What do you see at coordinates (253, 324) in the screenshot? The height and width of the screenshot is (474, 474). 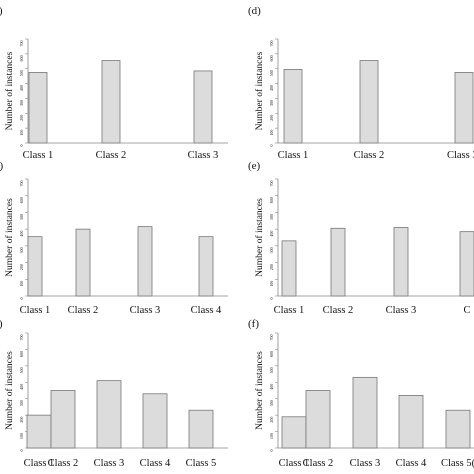 I see `panel-label: (f)` at bounding box center [253, 324].